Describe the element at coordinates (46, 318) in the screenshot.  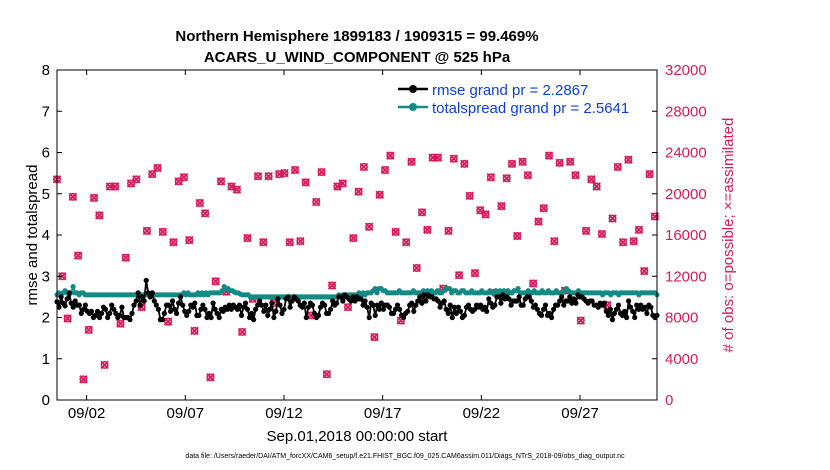
I see `left-y-tick-label: 2` at that location.